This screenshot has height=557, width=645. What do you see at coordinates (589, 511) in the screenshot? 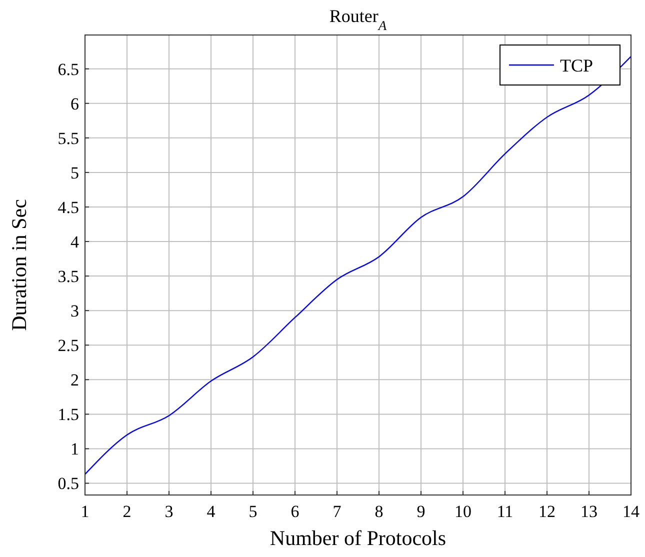
I see `x-tick-label: 13` at bounding box center [589, 511].